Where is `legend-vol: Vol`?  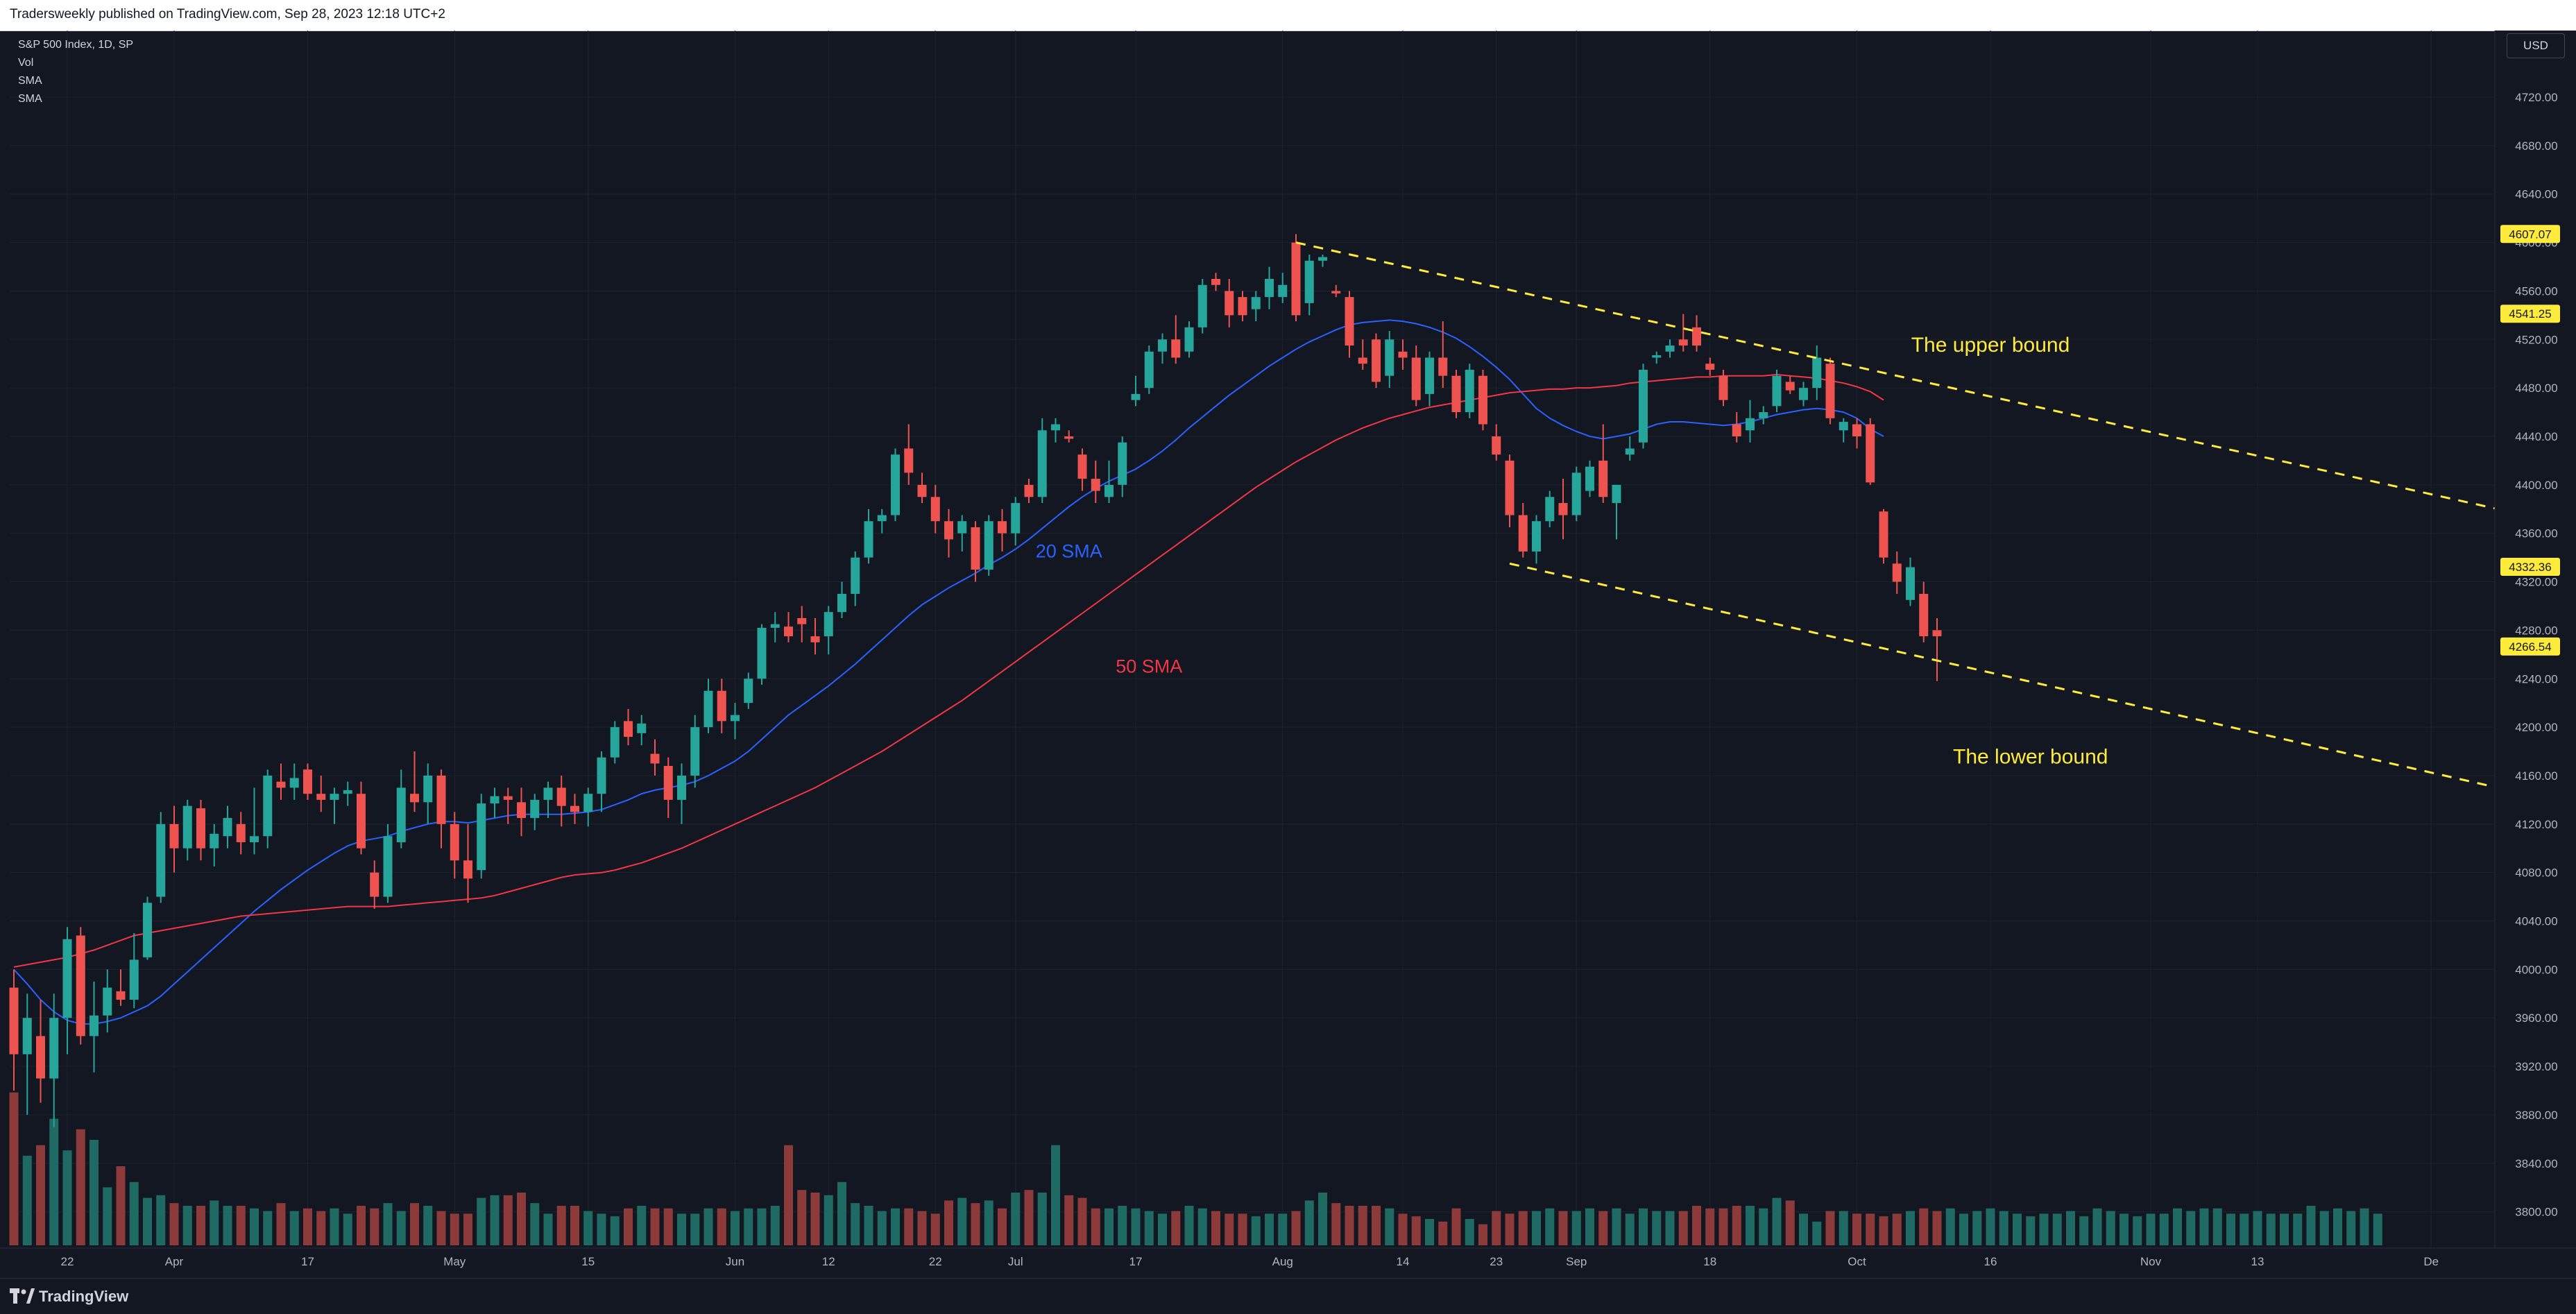
legend-vol: Vol is located at coordinates (26, 63).